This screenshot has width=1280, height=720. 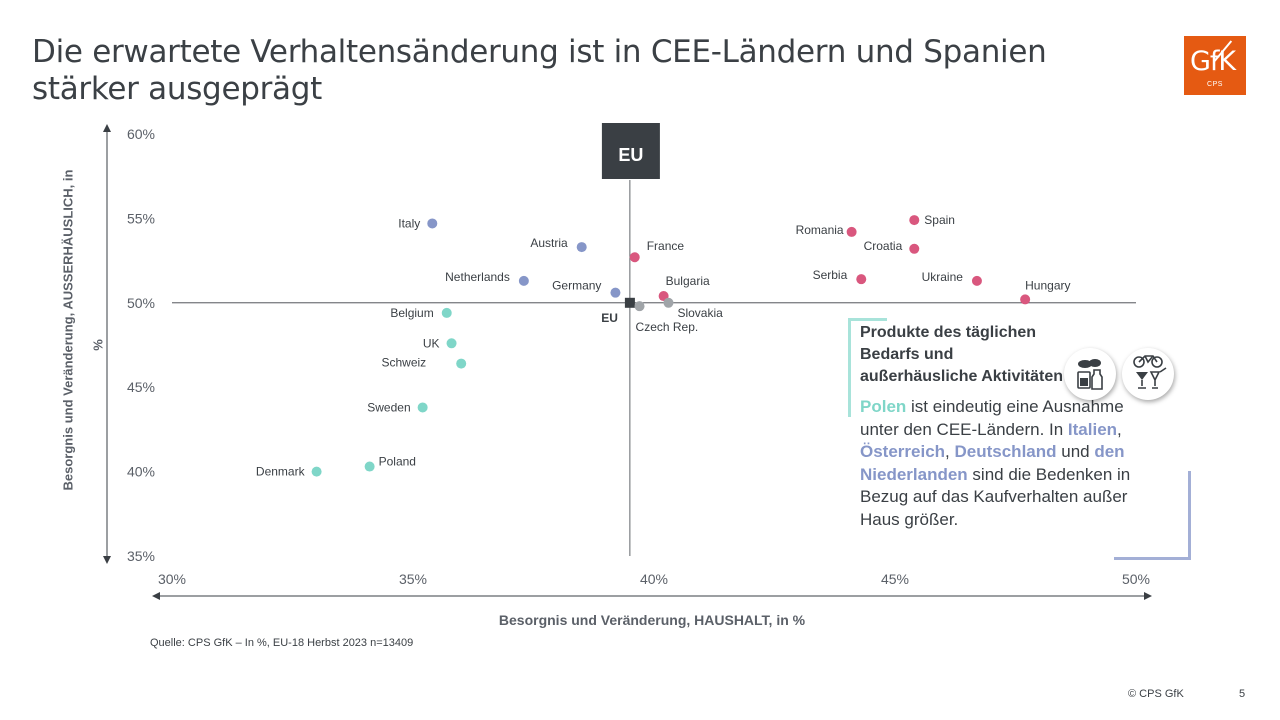 What do you see at coordinates (1047, 285) in the screenshot?
I see `data-point-label: Hungary` at bounding box center [1047, 285].